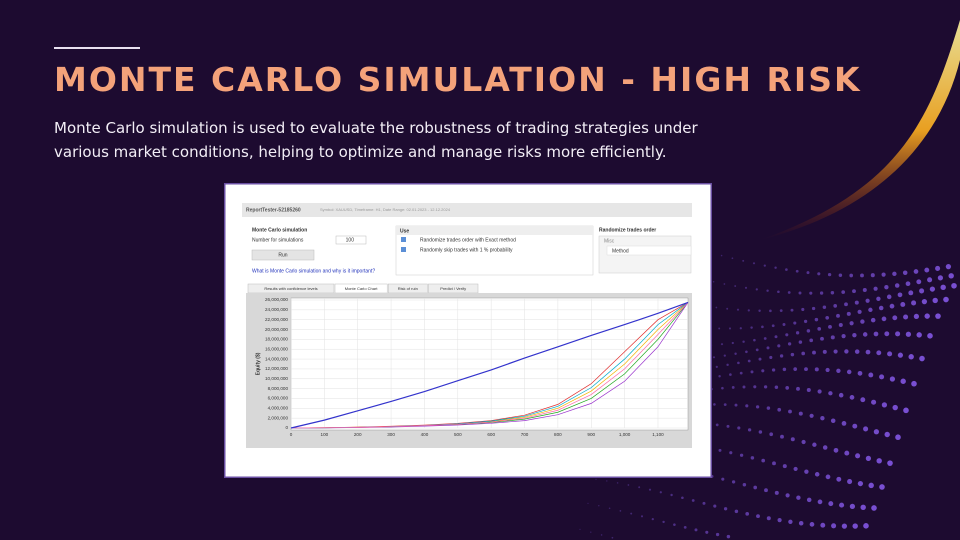  What do you see at coordinates (391, 434) in the screenshot?
I see `x-tick-label: 300` at bounding box center [391, 434].